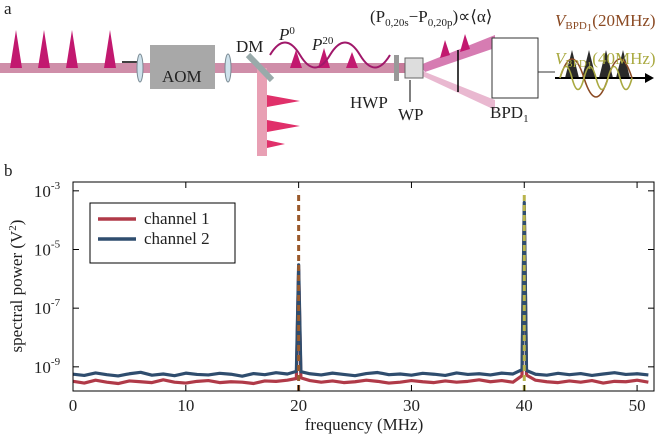  Describe the element at coordinates (411, 114) in the screenshot. I see `wp-label: WP` at that location.